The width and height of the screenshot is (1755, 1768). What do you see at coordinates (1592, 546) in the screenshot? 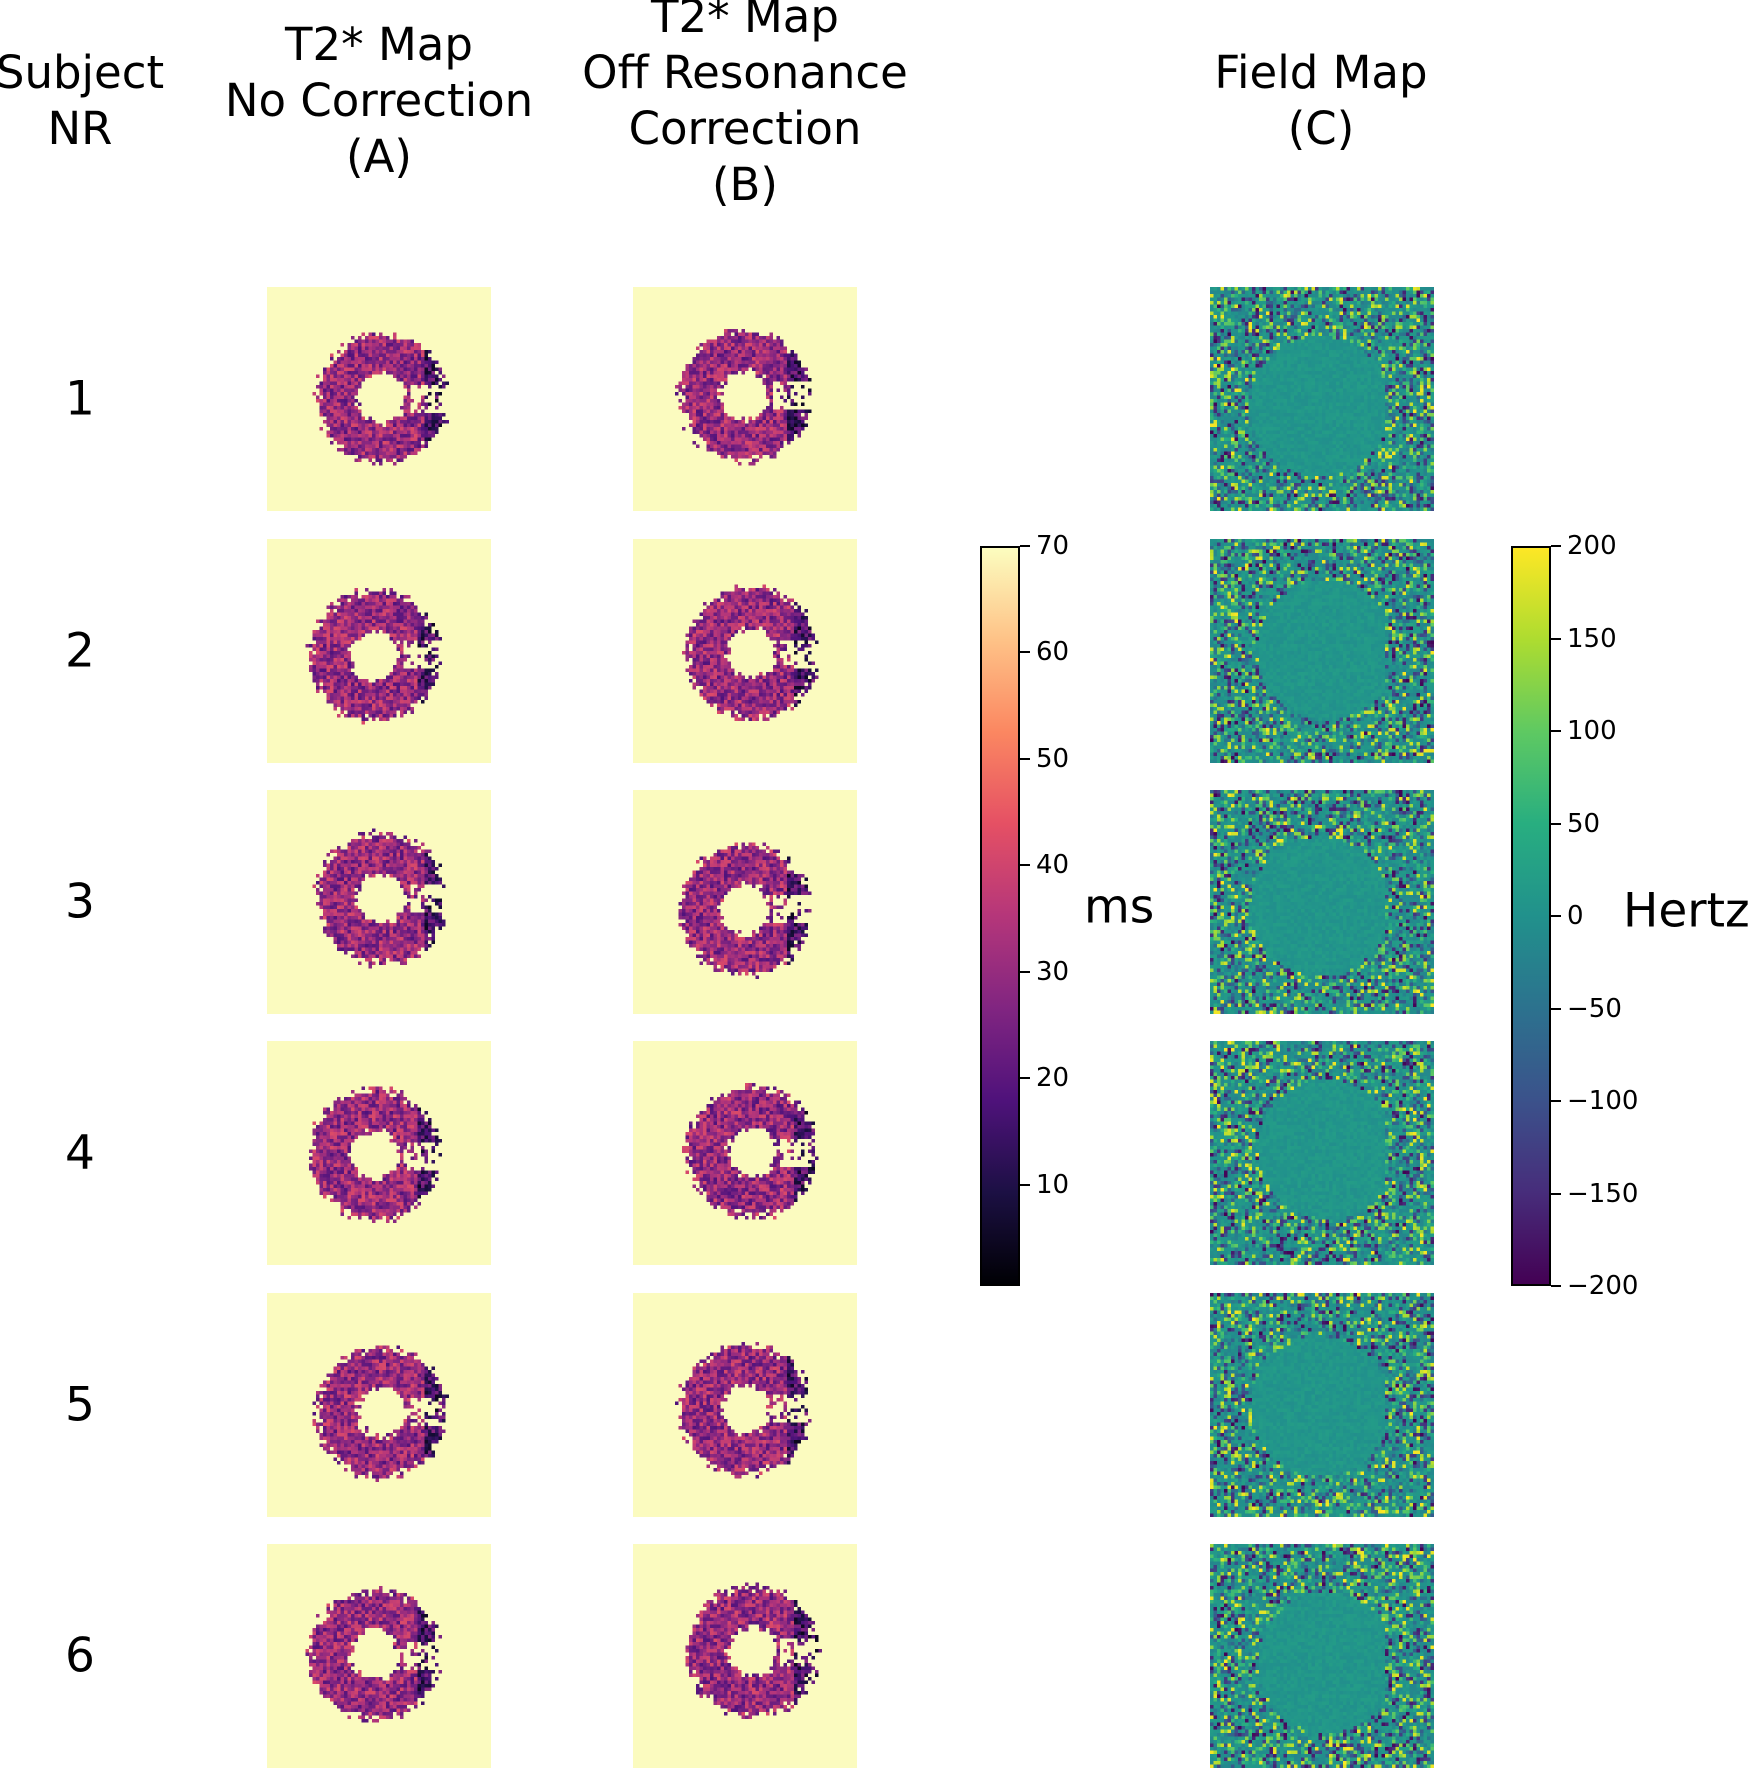
I see `colorbar-tick-label: 200` at bounding box center [1592, 546].